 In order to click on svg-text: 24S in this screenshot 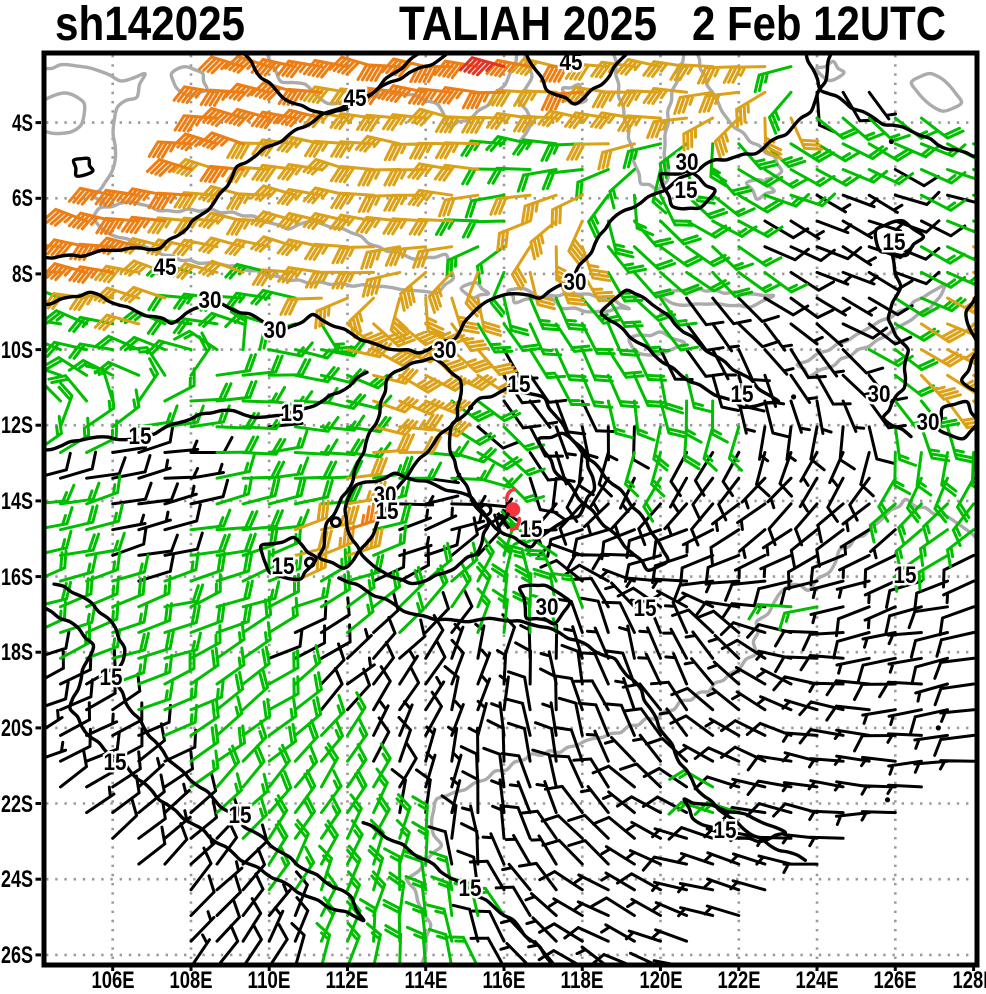, I will do `click(17, 879)`.